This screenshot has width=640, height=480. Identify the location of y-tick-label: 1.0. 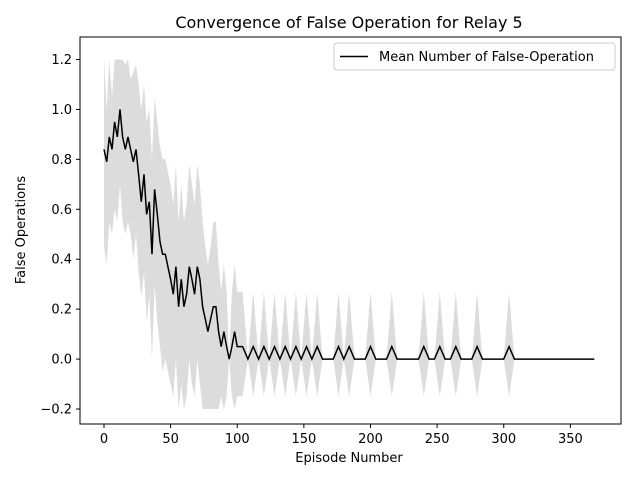
(61, 110).